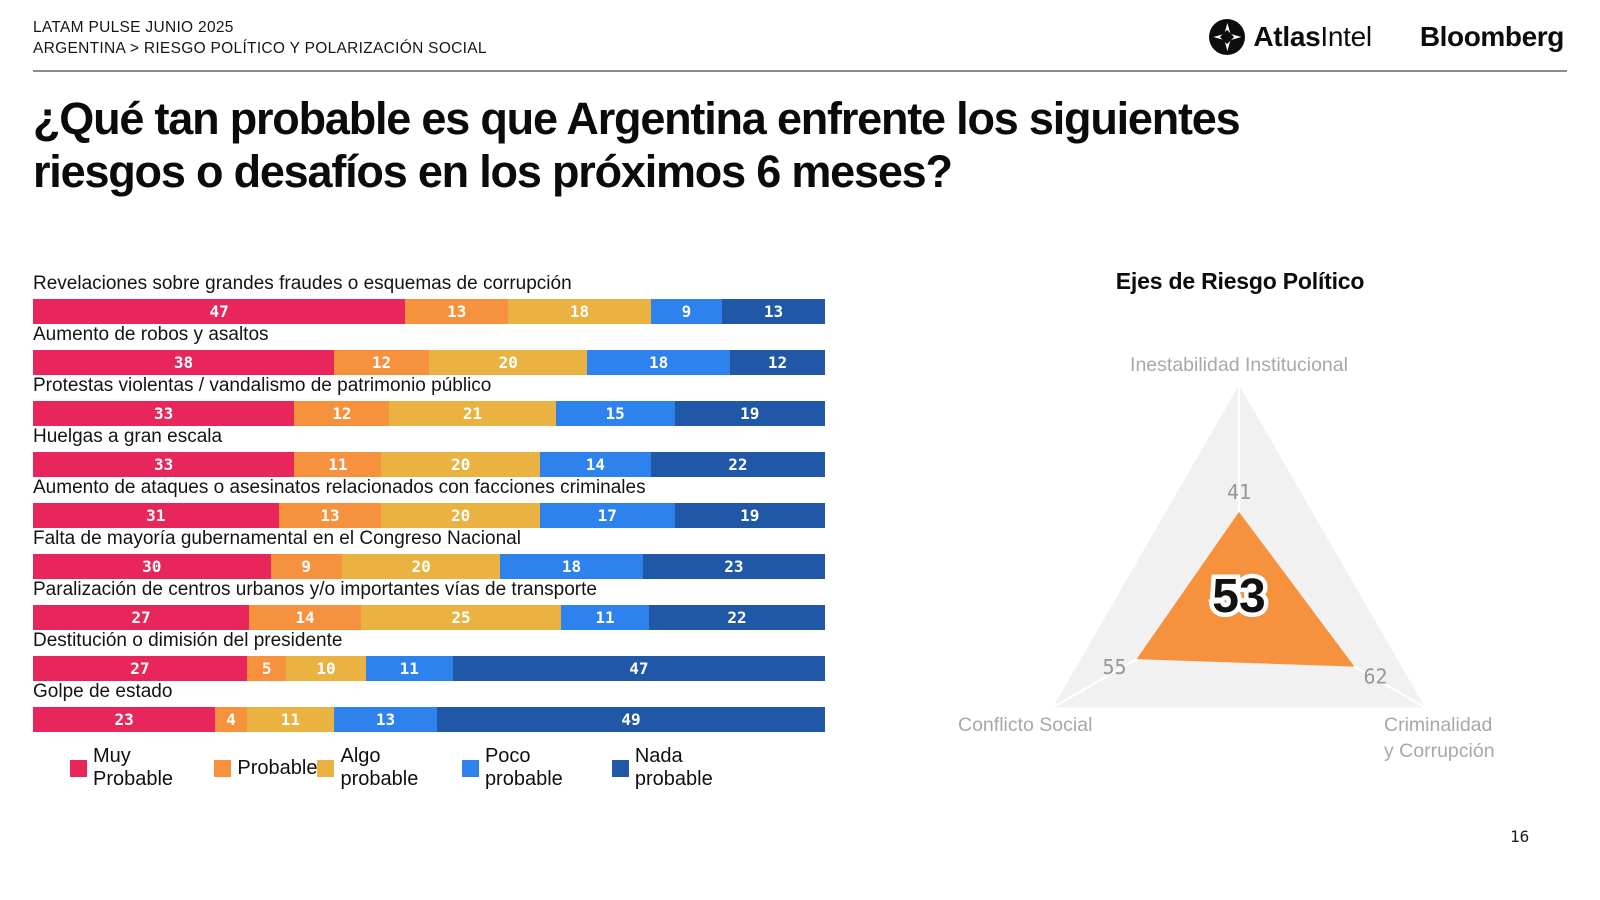 The height and width of the screenshot is (900, 1600). Describe the element at coordinates (133, 27) in the screenshot. I see `report-title: LATAM PULSE JUNIO 2025` at that location.